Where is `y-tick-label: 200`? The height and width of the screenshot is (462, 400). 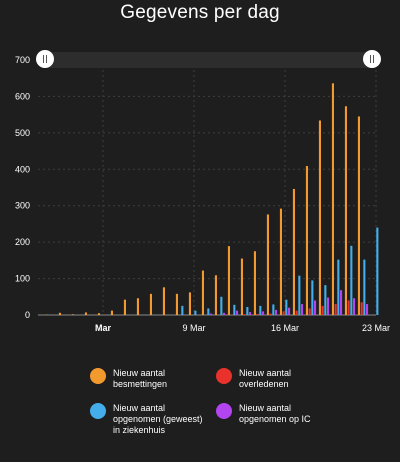 y-tick-label: 200 is located at coordinates (22, 242).